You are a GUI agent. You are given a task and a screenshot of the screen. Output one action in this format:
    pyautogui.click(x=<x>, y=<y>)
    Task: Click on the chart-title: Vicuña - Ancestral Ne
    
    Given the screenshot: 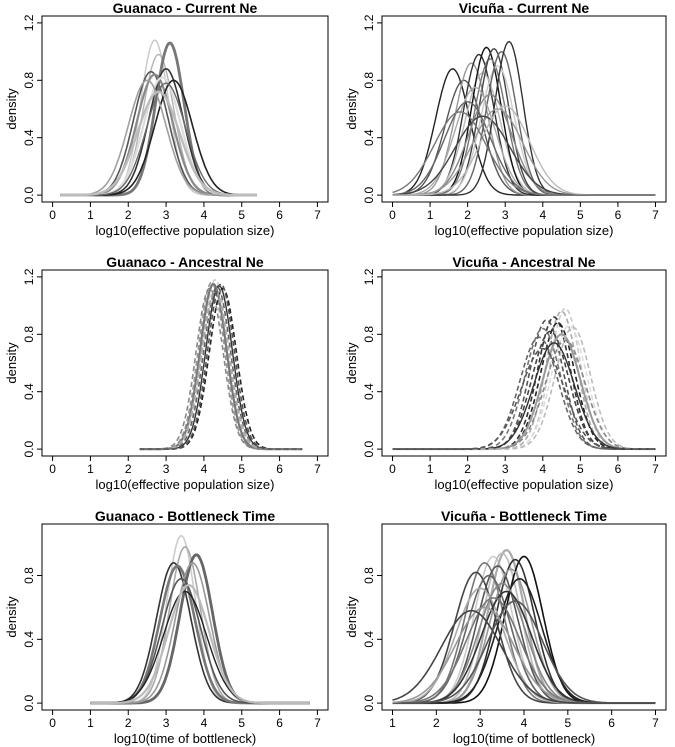 What is the action you would take?
    pyautogui.click(x=523, y=262)
    